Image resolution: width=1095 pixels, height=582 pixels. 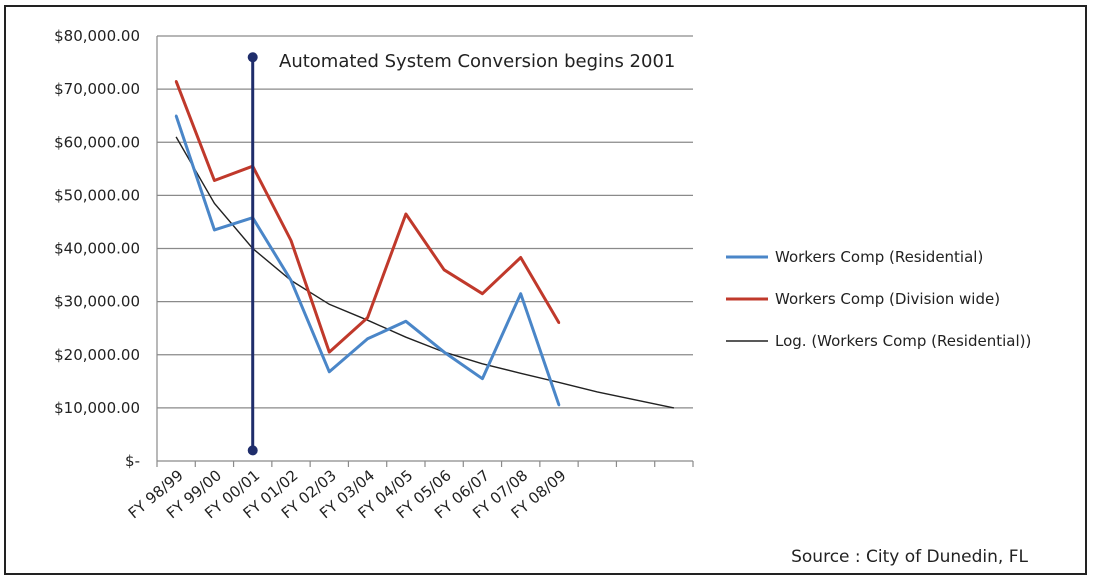 I want to click on y-tick-label-6: $60,000.00, so click(x=97, y=142).